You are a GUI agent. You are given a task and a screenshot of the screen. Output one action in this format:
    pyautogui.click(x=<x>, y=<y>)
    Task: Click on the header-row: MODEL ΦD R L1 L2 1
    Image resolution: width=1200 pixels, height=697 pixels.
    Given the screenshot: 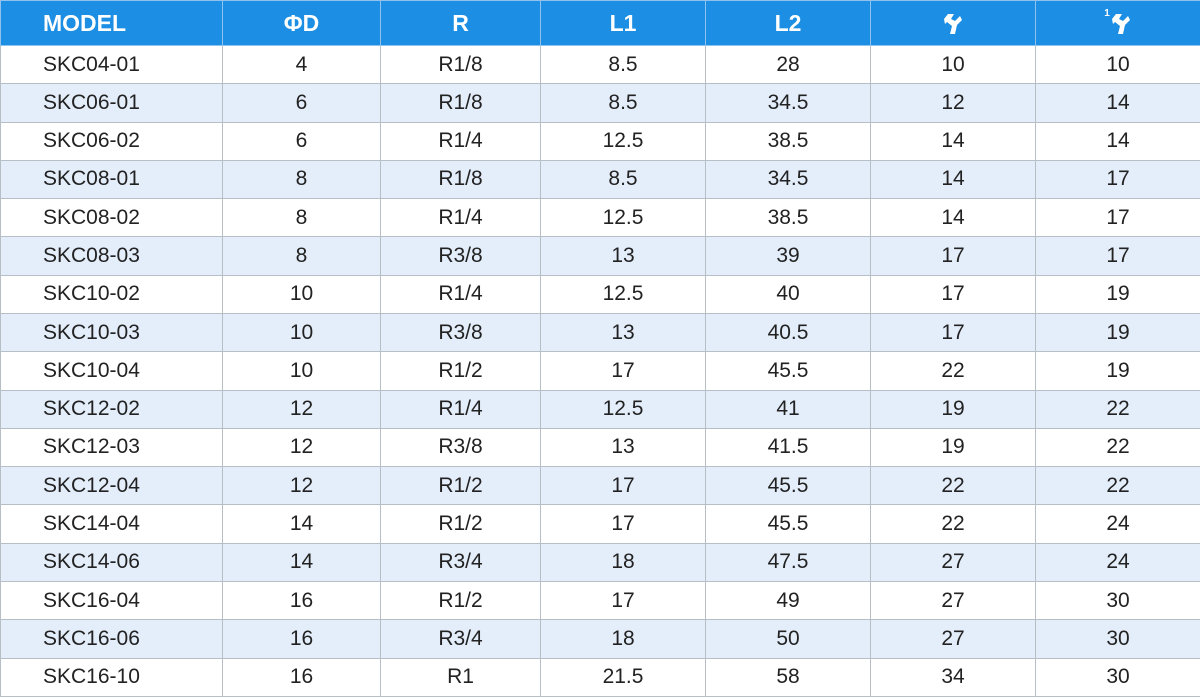 What is the action you would take?
    pyautogui.click(x=600, y=23)
    